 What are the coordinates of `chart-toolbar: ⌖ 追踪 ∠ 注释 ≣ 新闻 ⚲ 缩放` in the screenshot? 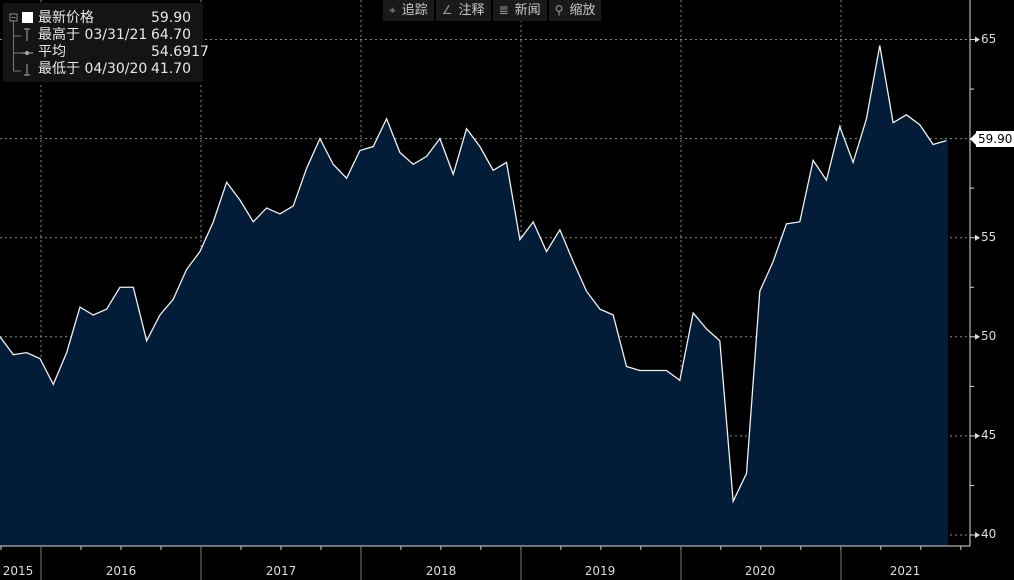 It's located at (492, 10).